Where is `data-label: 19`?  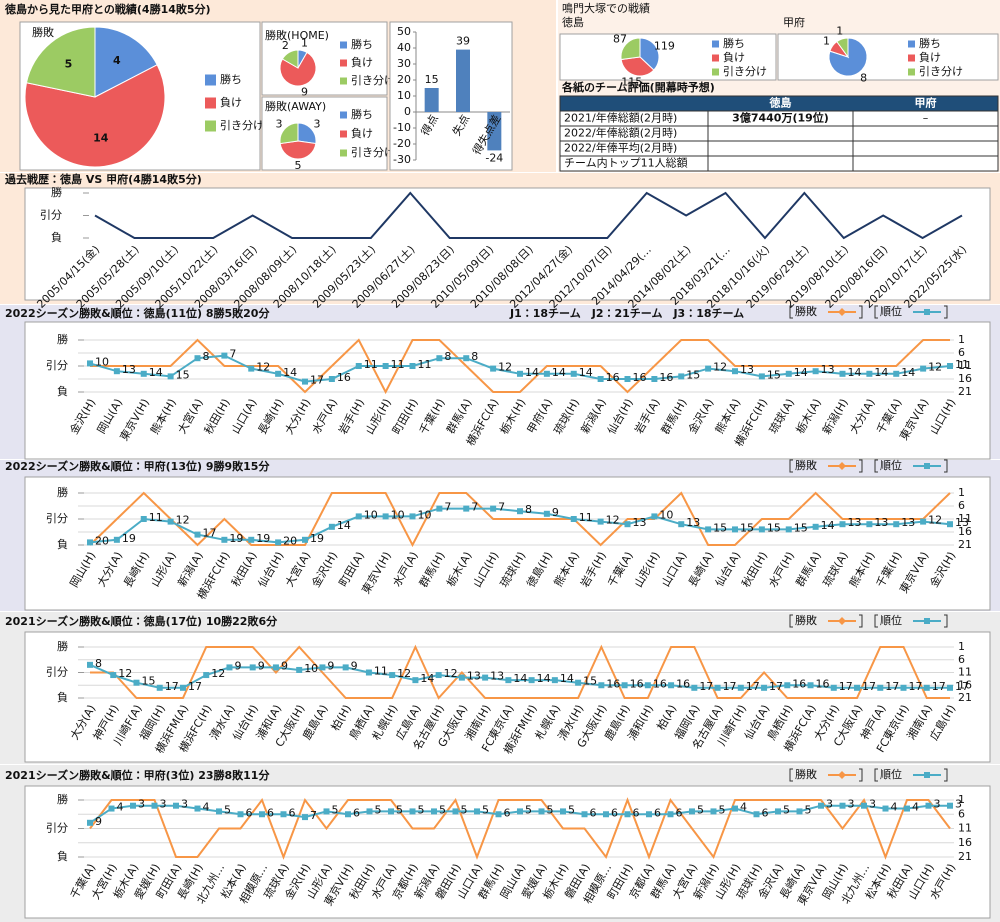
data-label: 19 is located at coordinates (129, 538).